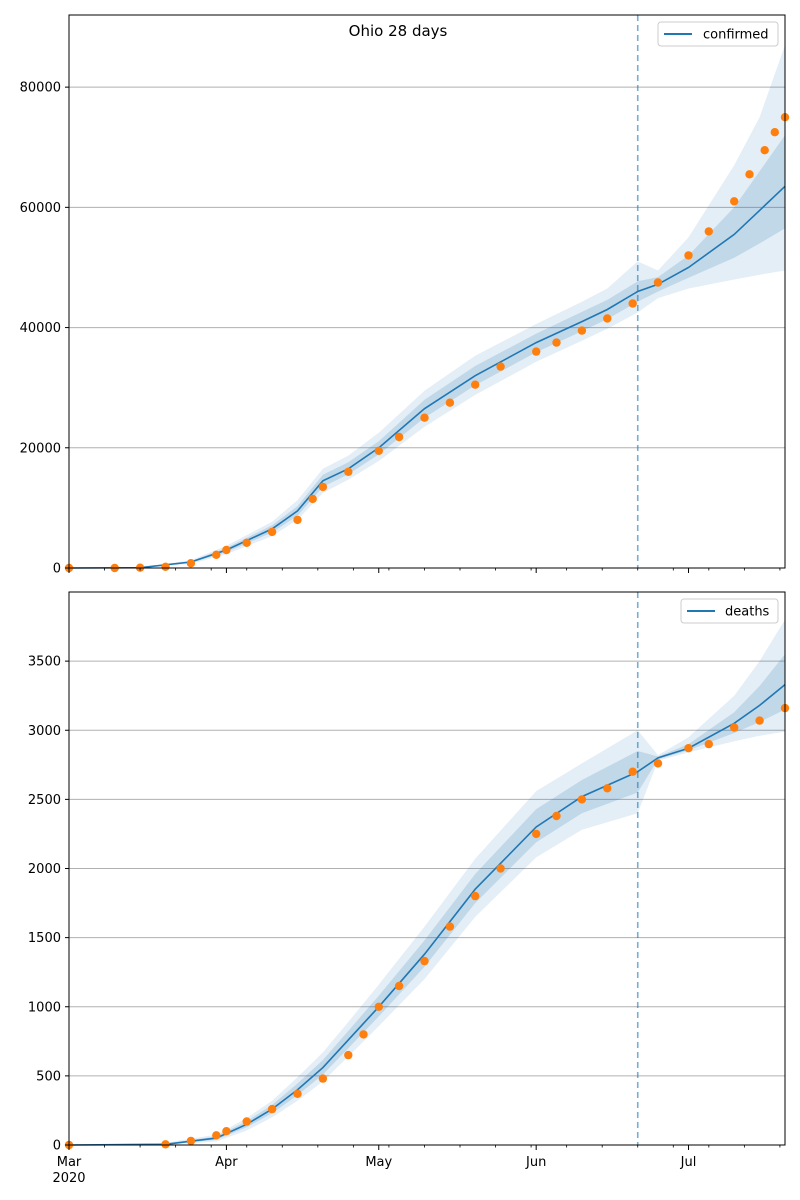 This screenshot has width=800, height=1200. What do you see at coordinates (40, 328) in the screenshot?
I see `confirmed-y-tick-label: 40000` at bounding box center [40, 328].